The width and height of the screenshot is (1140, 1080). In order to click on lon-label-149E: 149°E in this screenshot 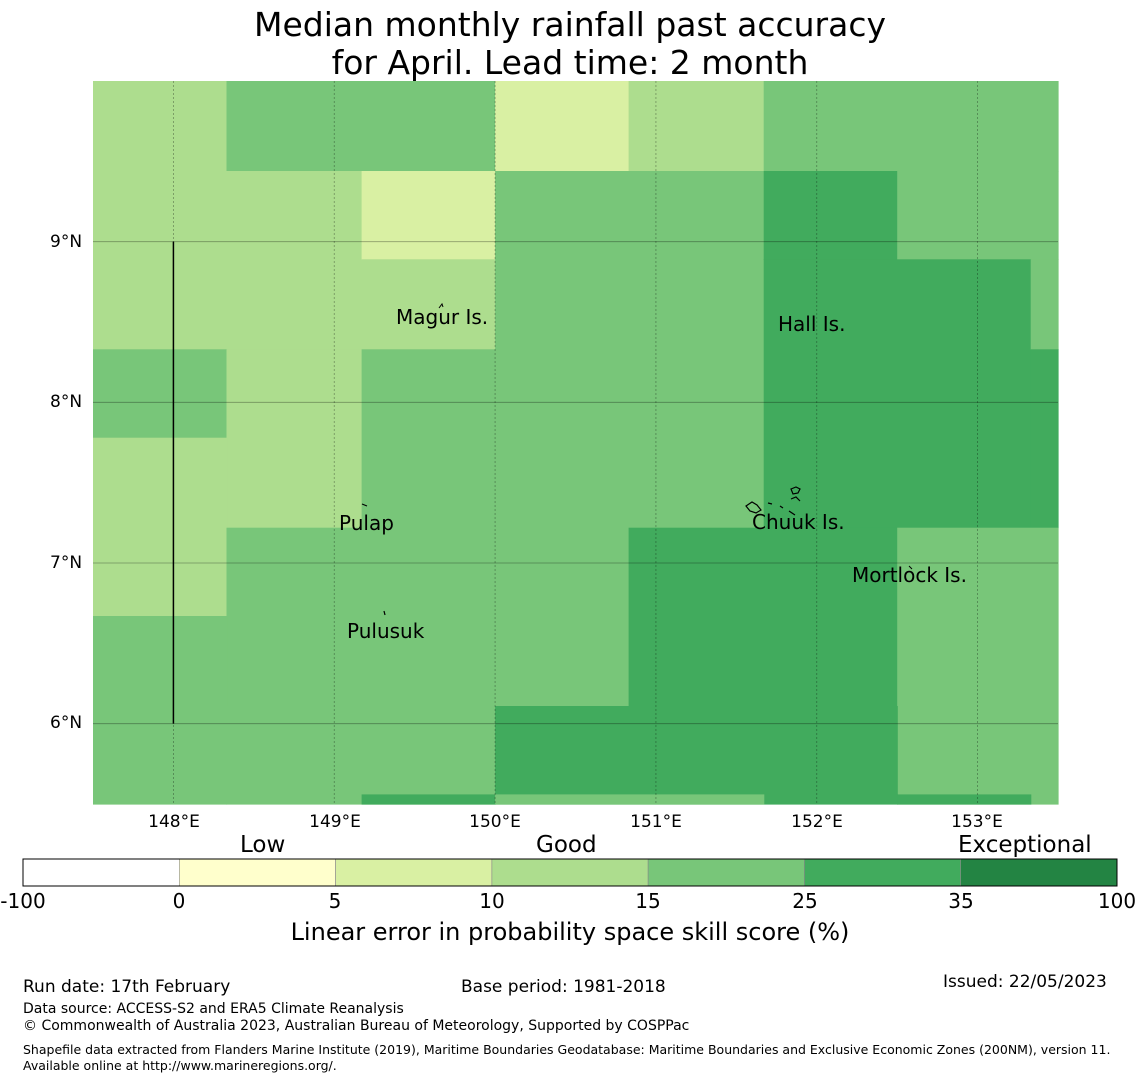, I will do `click(335, 822)`.